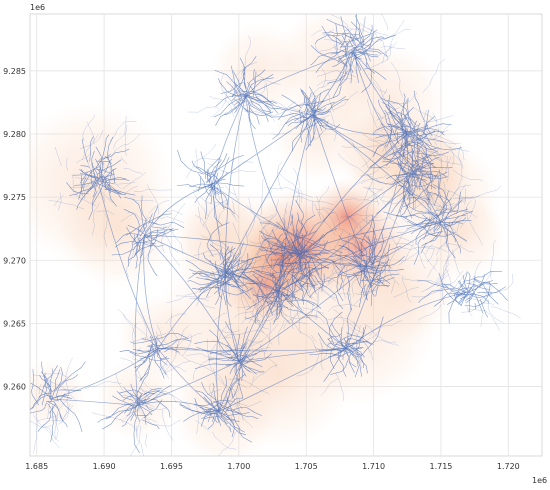 This screenshot has height=490, width=550. What do you see at coordinates (171, 466) in the screenshot?
I see `x-tick-label: 1.695` at bounding box center [171, 466].